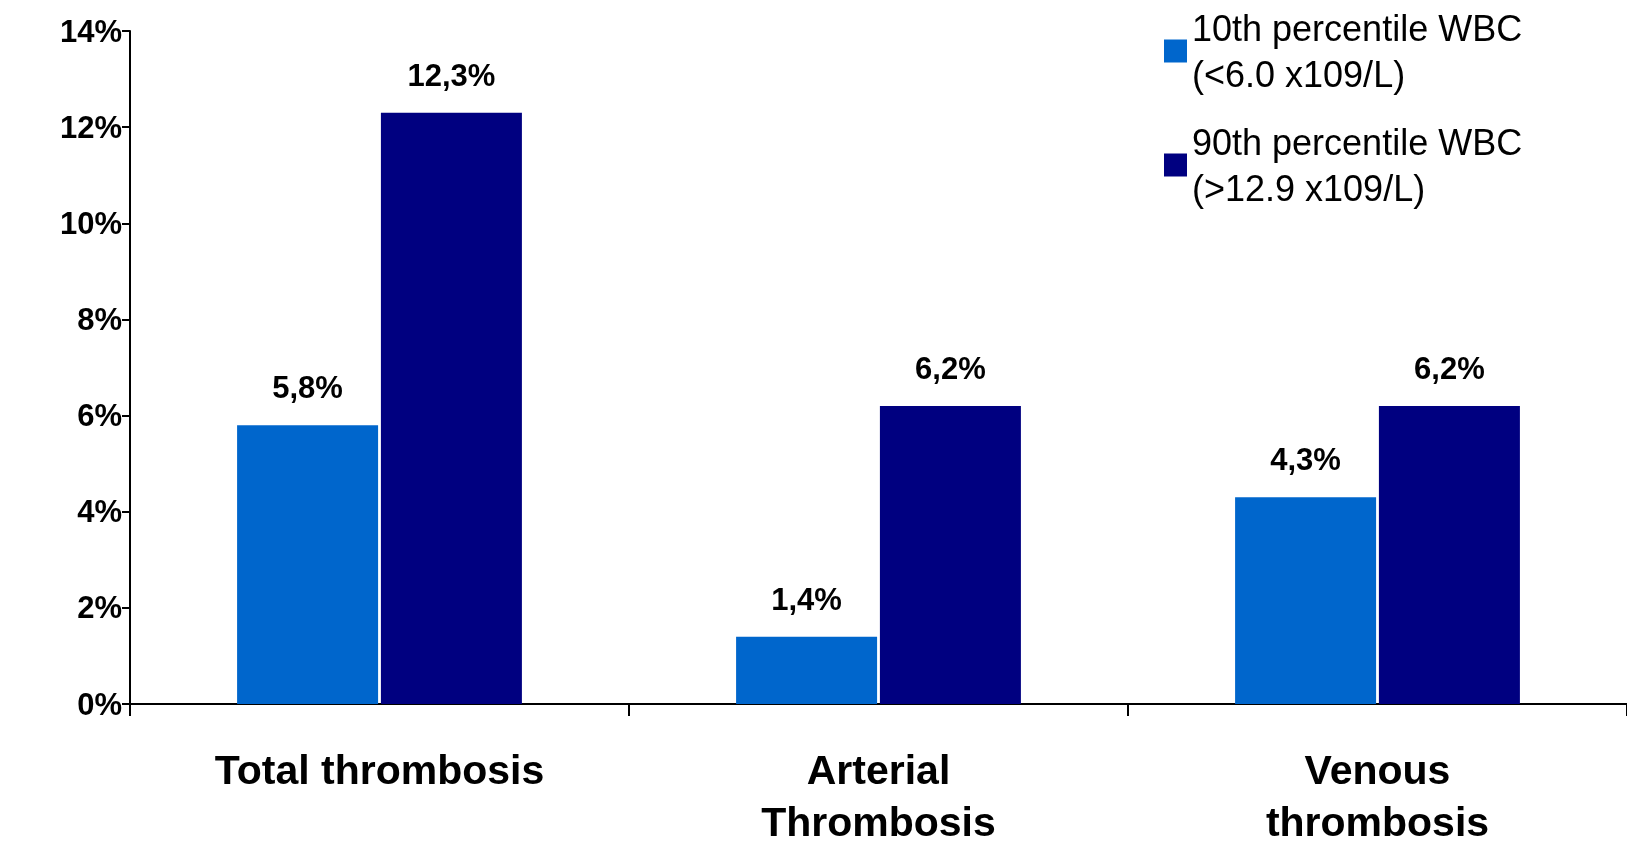 The height and width of the screenshot is (862, 1627). What do you see at coordinates (379, 770) in the screenshot?
I see `x-tick-label: Total thrombosis` at bounding box center [379, 770].